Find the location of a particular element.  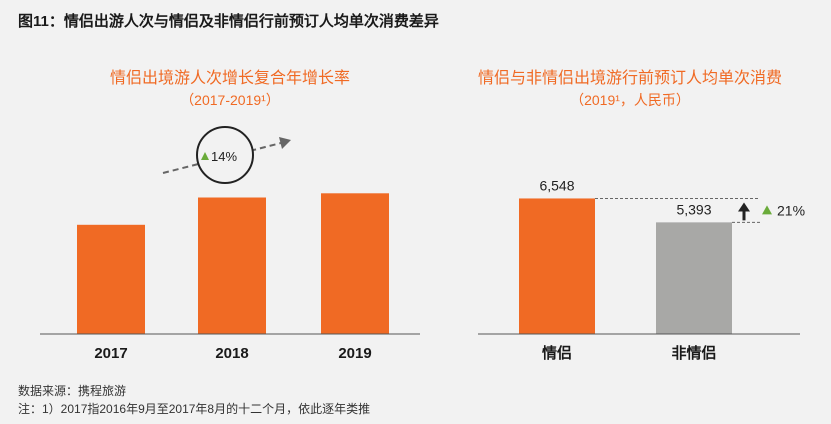

bar-2017 is located at coordinates (111, 279).